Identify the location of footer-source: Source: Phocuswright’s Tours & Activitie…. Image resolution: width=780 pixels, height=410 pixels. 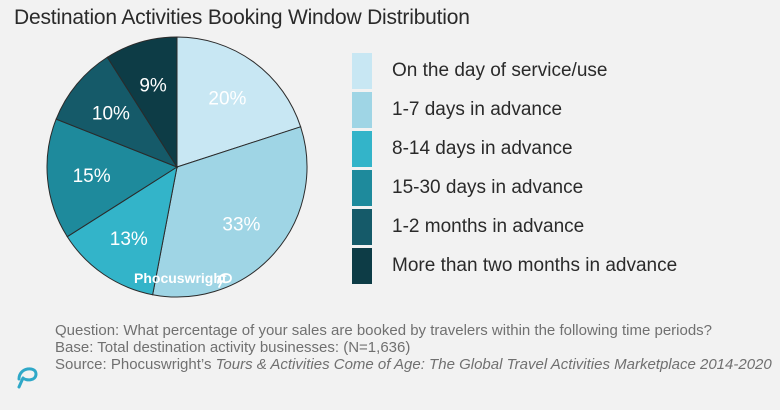
(414, 364).